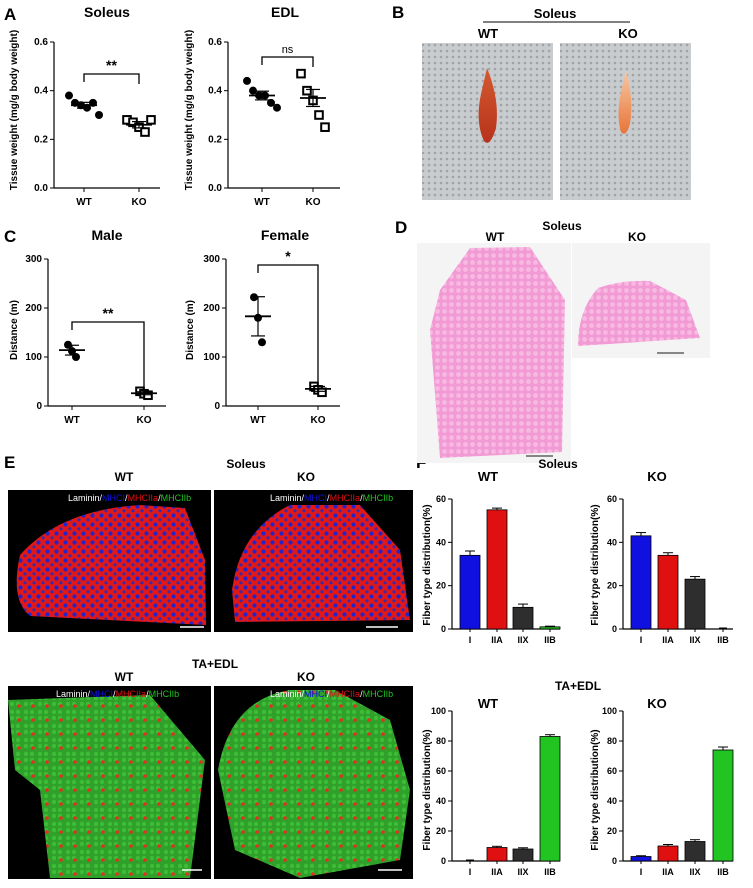 The image size is (753, 888). Describe the element at coordinates (189, 110) in the screenshot. I see `y-axis-label: Tissue weight (mg/g body weight)` at that location.